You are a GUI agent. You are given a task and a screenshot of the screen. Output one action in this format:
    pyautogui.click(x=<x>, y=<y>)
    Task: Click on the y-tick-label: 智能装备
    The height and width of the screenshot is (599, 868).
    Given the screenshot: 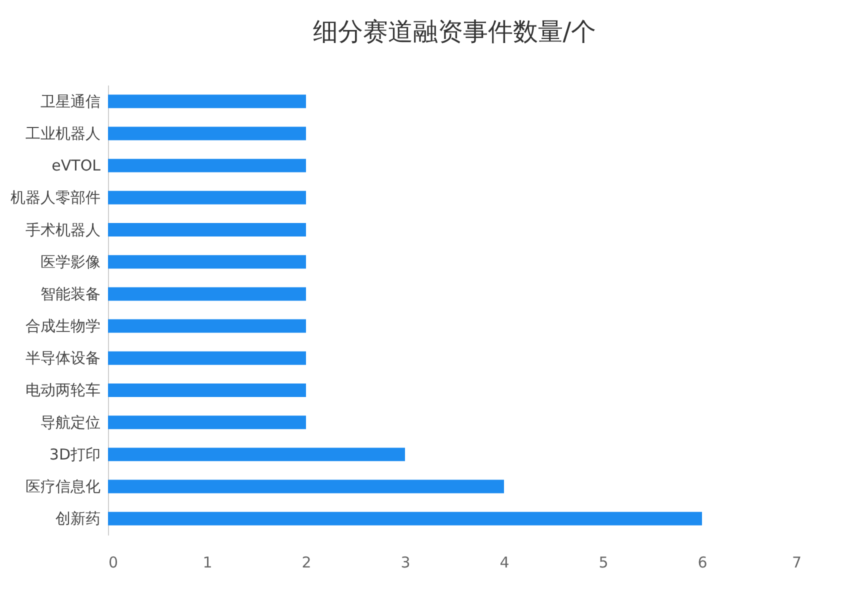 What is the action you would take?
    pyautogui.click(x=70, y=293)
    